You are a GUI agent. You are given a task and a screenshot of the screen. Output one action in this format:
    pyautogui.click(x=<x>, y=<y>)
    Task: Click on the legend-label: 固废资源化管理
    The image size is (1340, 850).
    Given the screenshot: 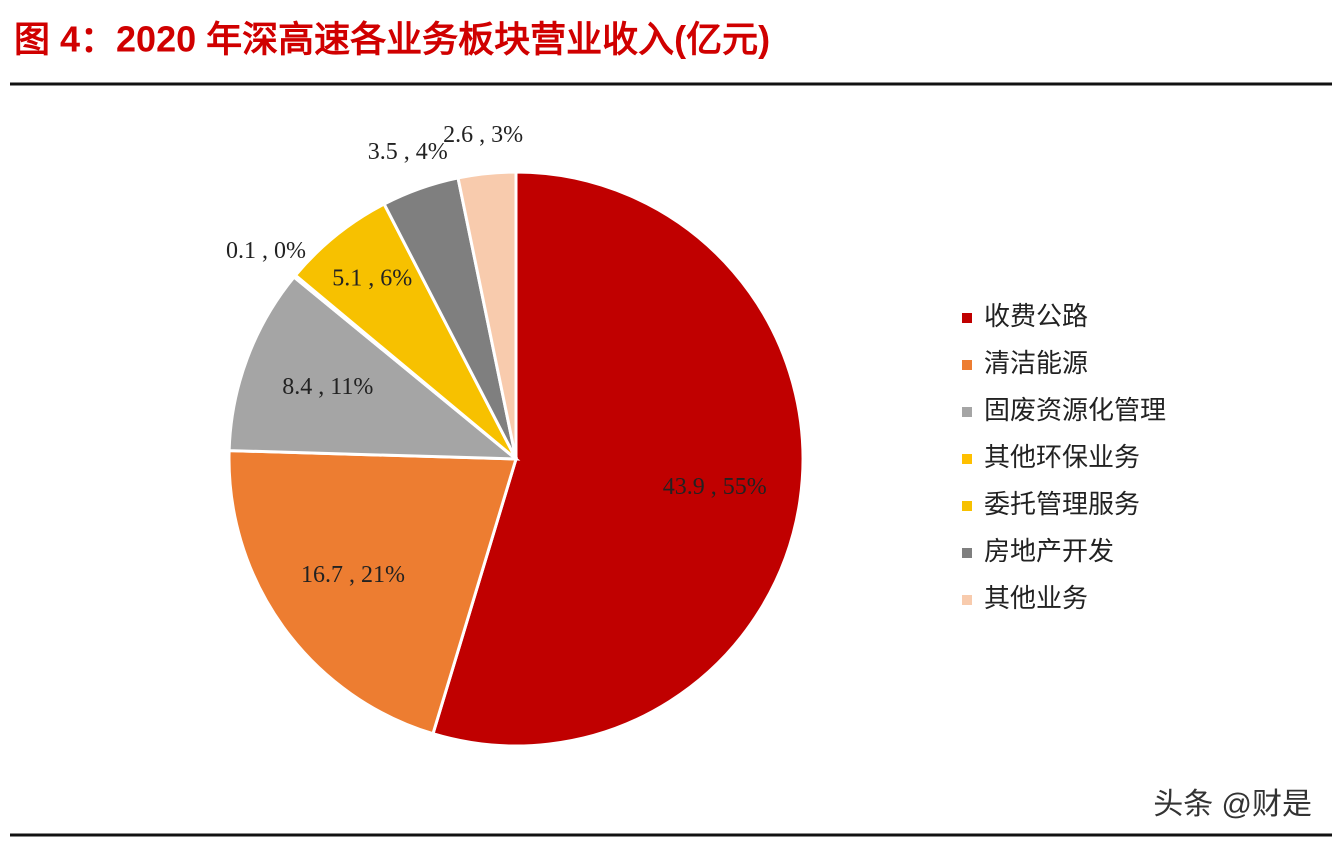 What is the action you would take?
    pyautogui.click(x=1075, y=411)
    